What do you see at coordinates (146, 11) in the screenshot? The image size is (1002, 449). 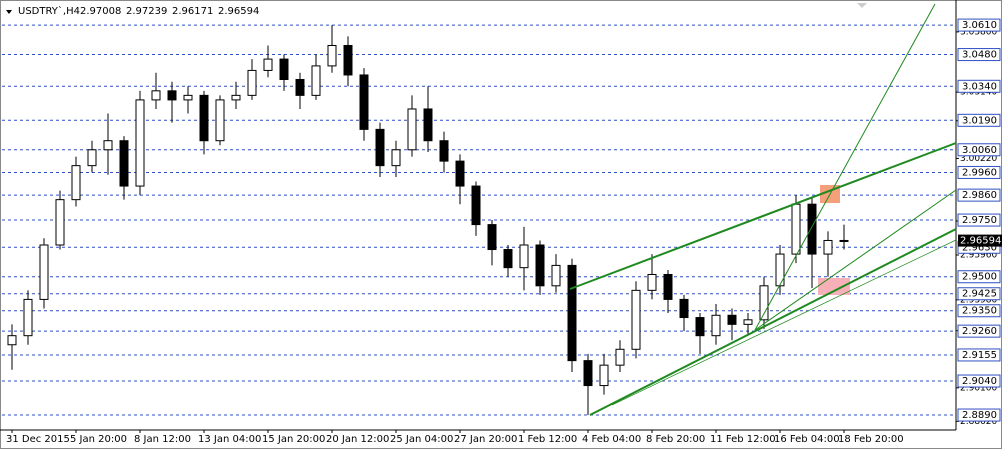 I see `ohlc-value: 2.97239` at bounding box center [146, 11].